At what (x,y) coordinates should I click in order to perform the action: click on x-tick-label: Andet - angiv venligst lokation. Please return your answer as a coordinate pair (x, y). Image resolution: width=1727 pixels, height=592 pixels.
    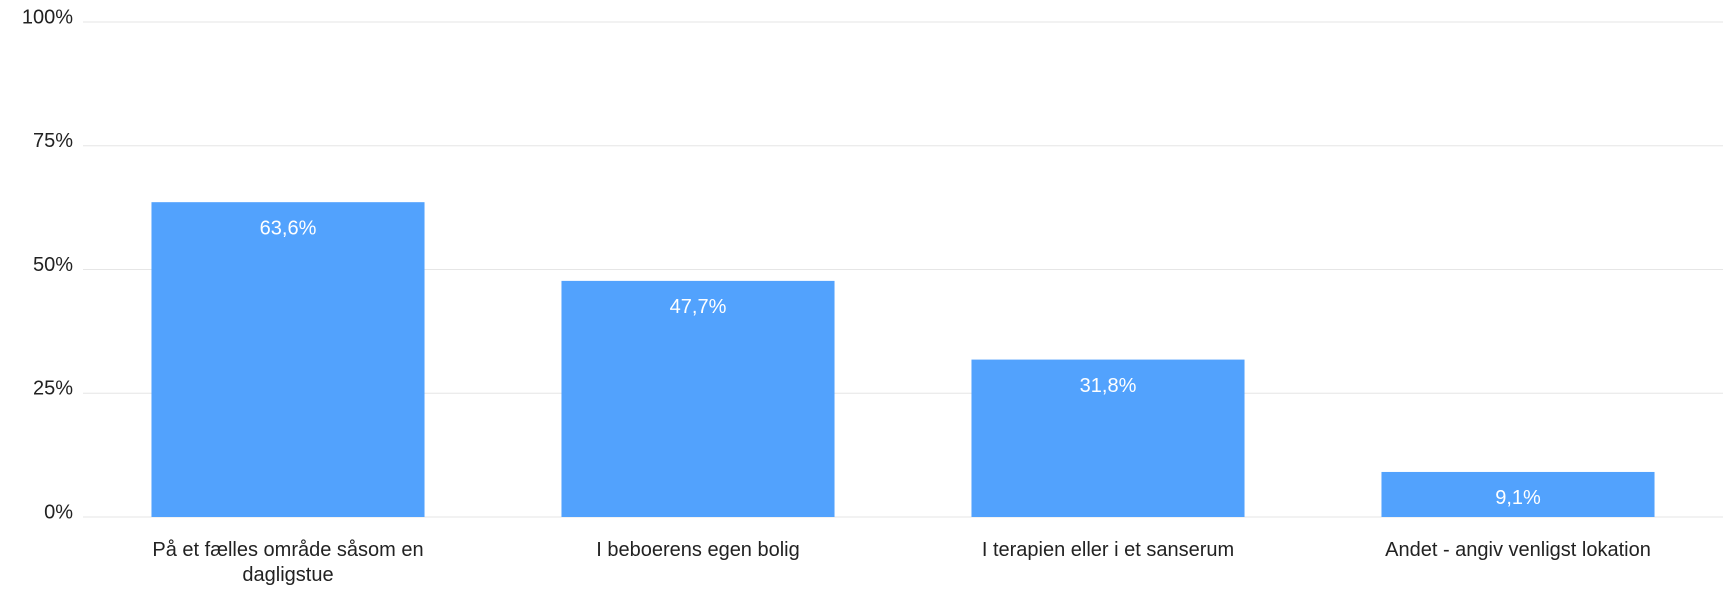
    Looking at the image, I should click on (1518, 550).